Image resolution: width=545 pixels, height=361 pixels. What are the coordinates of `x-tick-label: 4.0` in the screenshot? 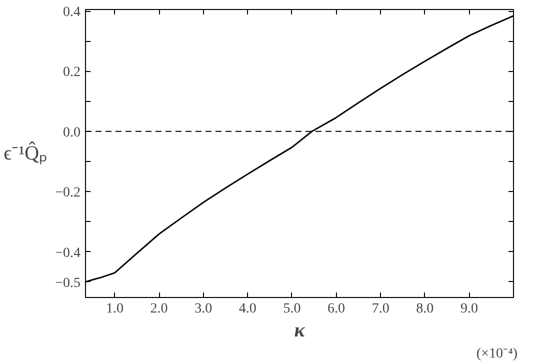 It's located at (247, 309).